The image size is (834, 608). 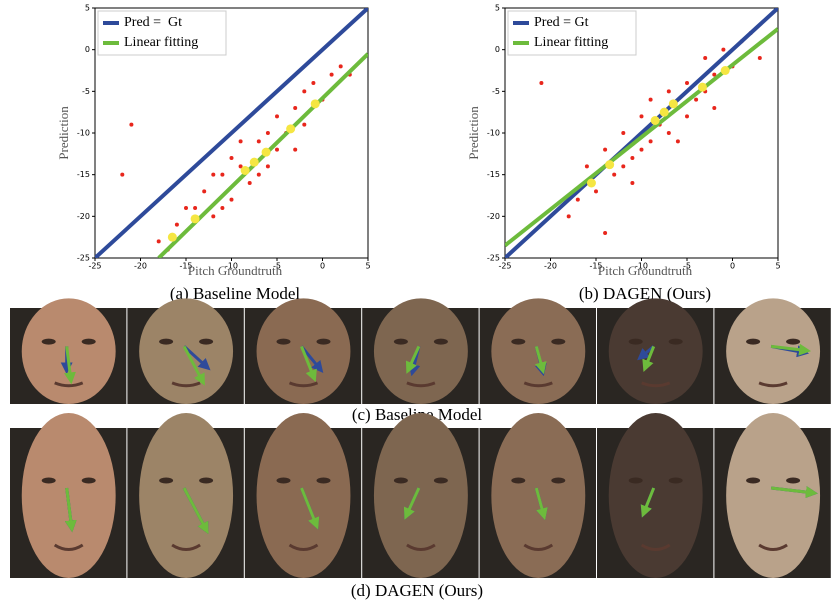 What do you see at coordinates (63, 133) in the screenshot?
I see `y-axis-label: Prediction` at bounding box center [63, 133].